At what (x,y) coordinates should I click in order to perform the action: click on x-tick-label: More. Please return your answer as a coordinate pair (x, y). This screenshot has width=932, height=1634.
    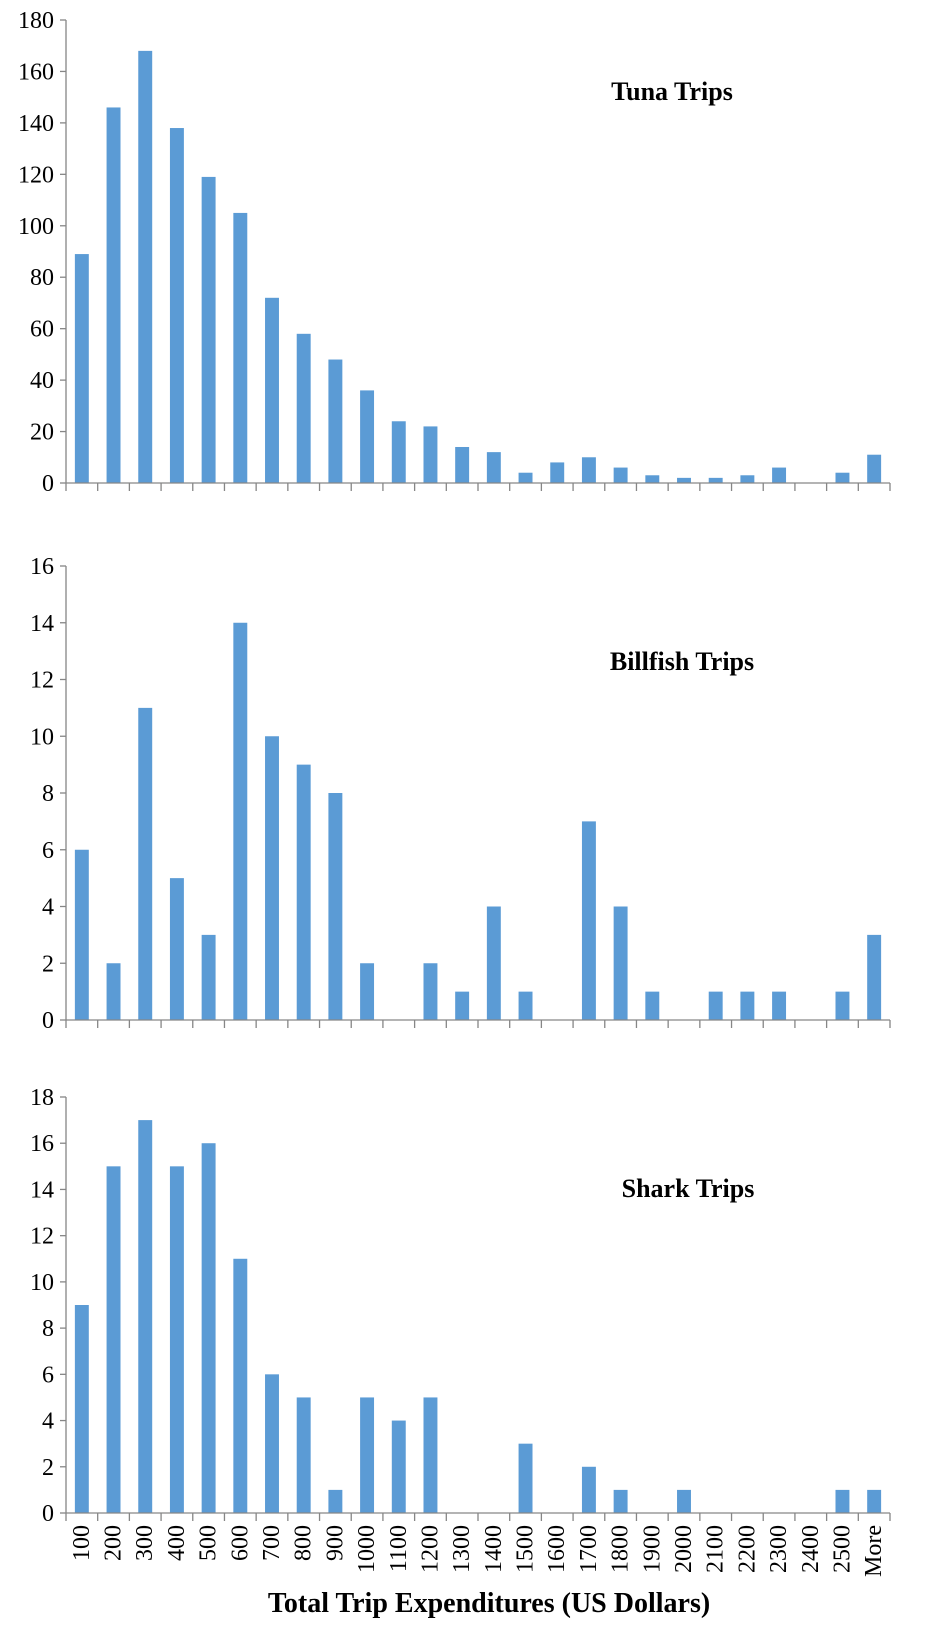
    Looking at the image, I should click on (874, 1551).